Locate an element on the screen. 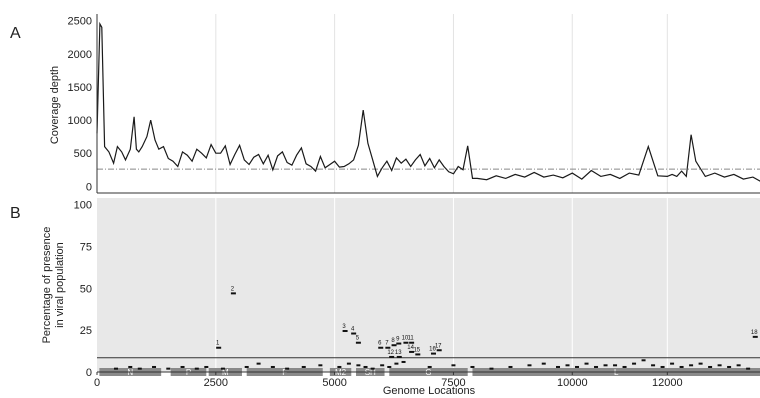 The image size is (760, 398). x-tick-label: 7500 is located at coordinates (453, 383).